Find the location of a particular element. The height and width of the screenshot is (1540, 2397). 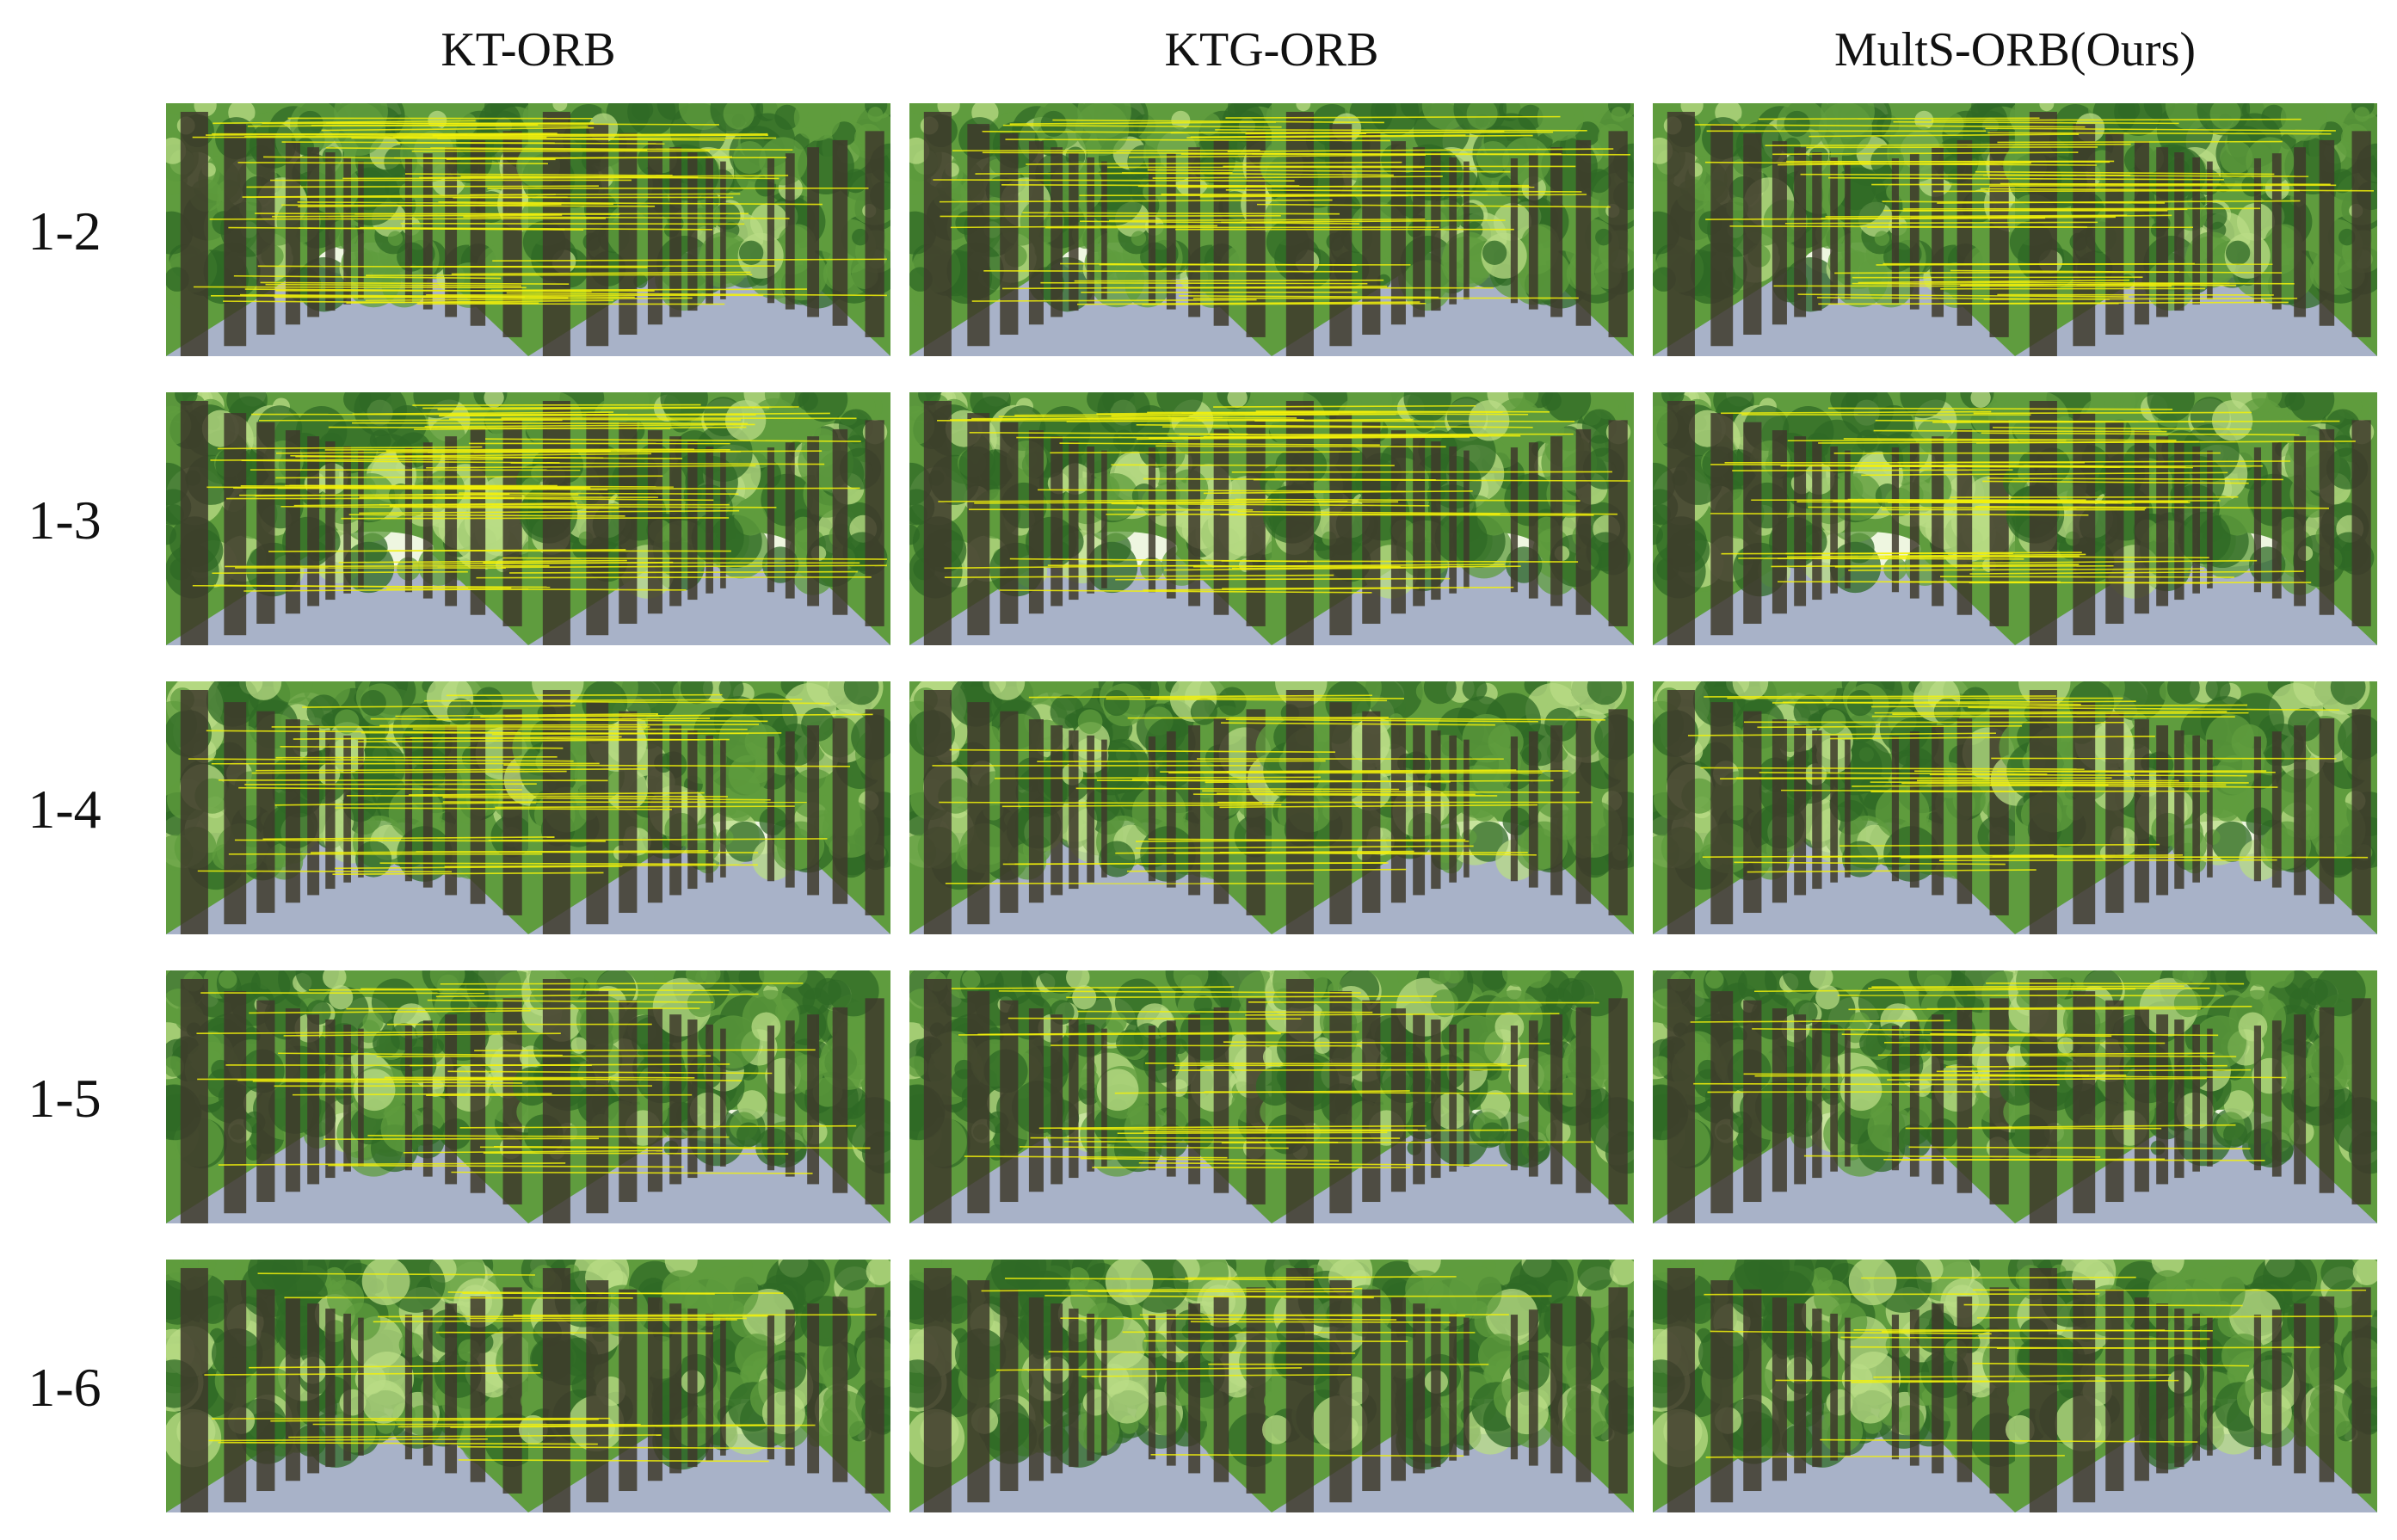

row-label-1-2: 1-2 is located at coordinates (65, 231).